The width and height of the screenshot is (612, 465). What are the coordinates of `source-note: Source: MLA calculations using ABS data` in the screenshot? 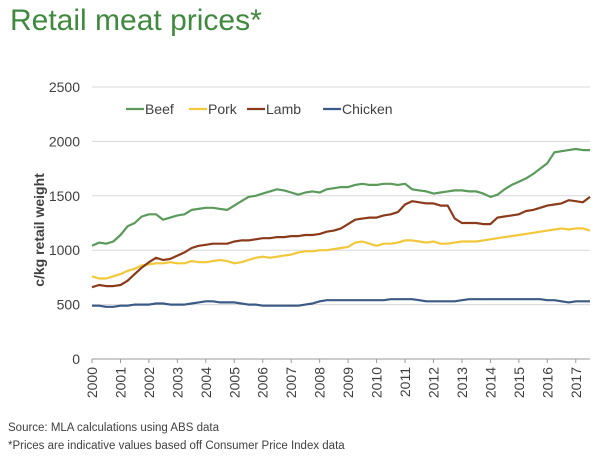 It's located at (113, 428).